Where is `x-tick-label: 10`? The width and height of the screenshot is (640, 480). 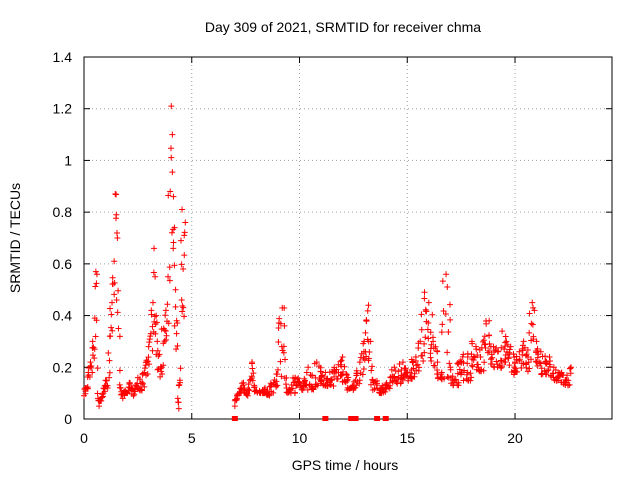 x-tick-label: 10 is located at coordinates (300, 438).